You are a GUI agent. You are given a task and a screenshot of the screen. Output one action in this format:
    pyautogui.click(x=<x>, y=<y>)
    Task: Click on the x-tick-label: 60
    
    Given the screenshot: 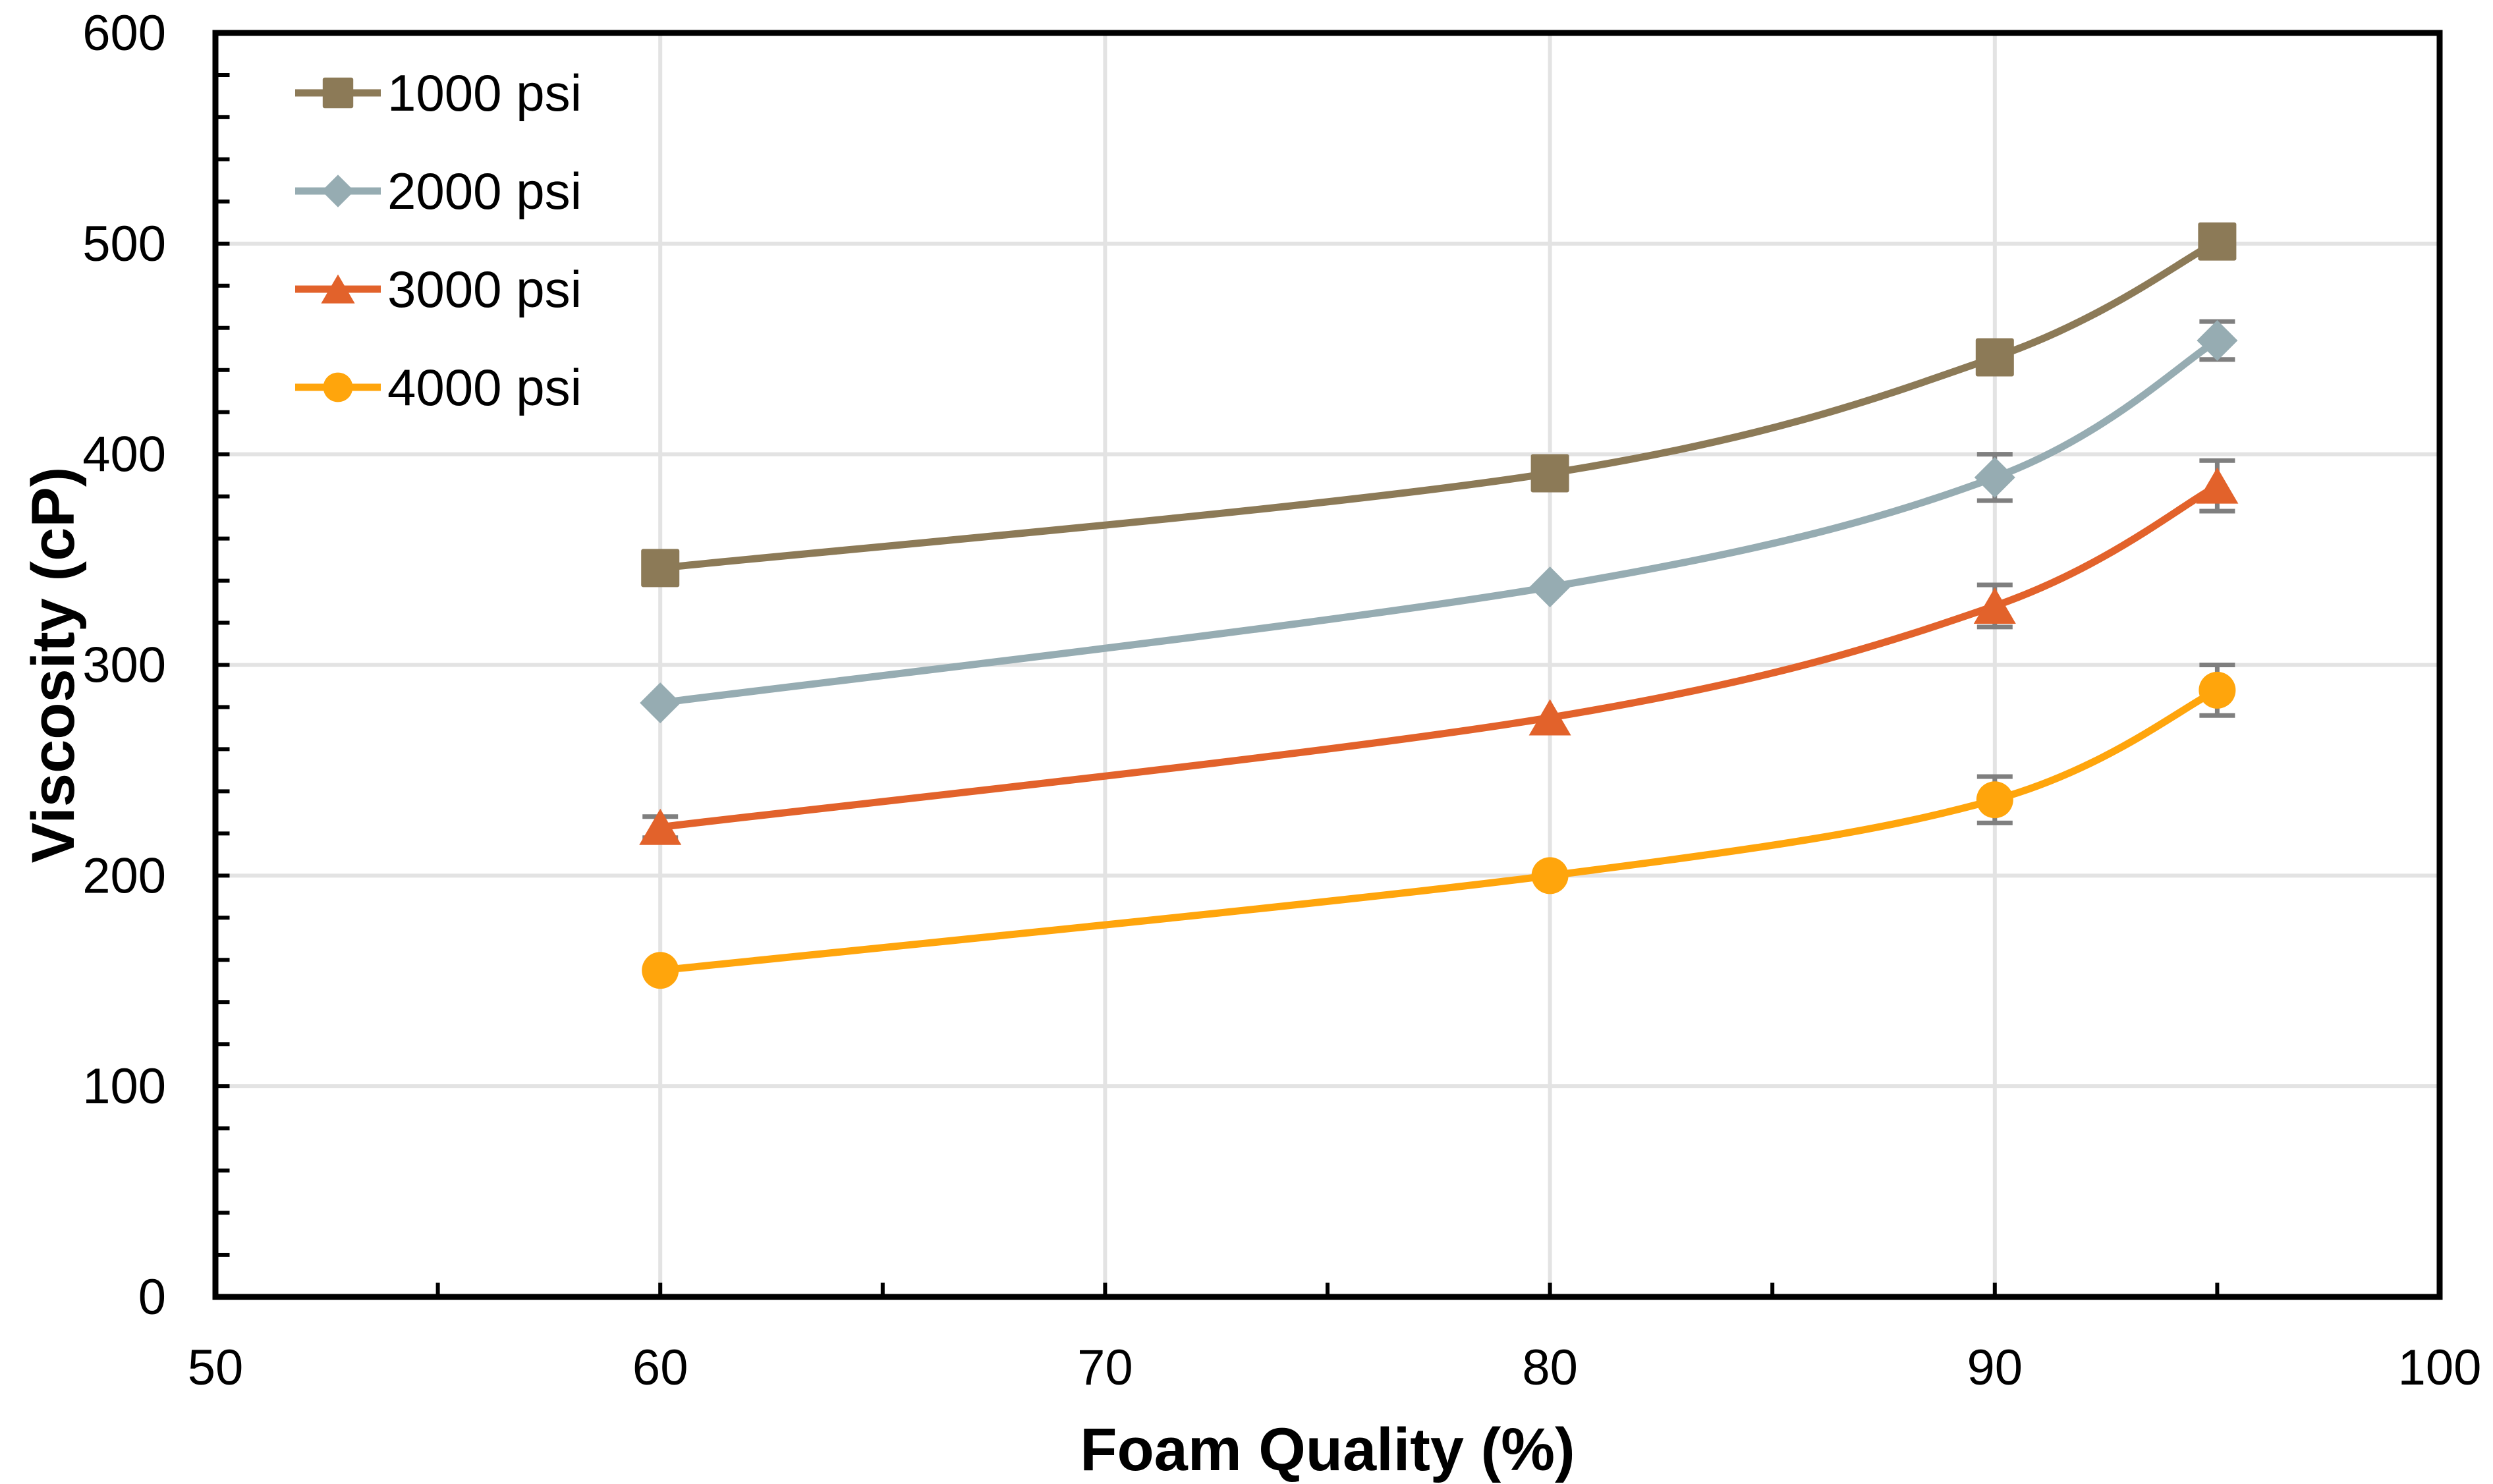 What is the action you would take?
    pyautogui.click(x=660, y=1368)
    